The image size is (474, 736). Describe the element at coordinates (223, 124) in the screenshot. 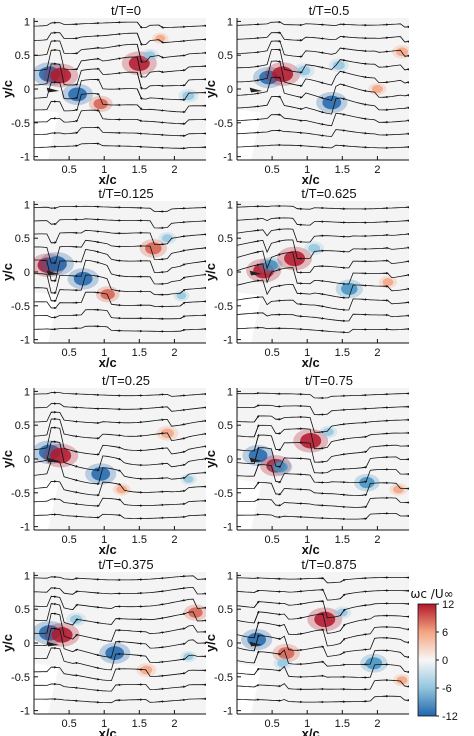

I see `y-tick-label: -0.5` at that location.